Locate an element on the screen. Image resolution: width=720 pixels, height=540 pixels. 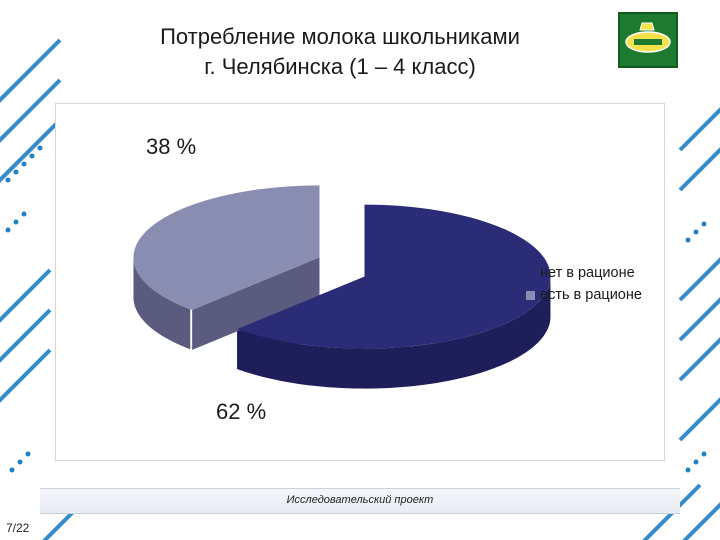
logo-graphic is located at coordinates (648, 37).